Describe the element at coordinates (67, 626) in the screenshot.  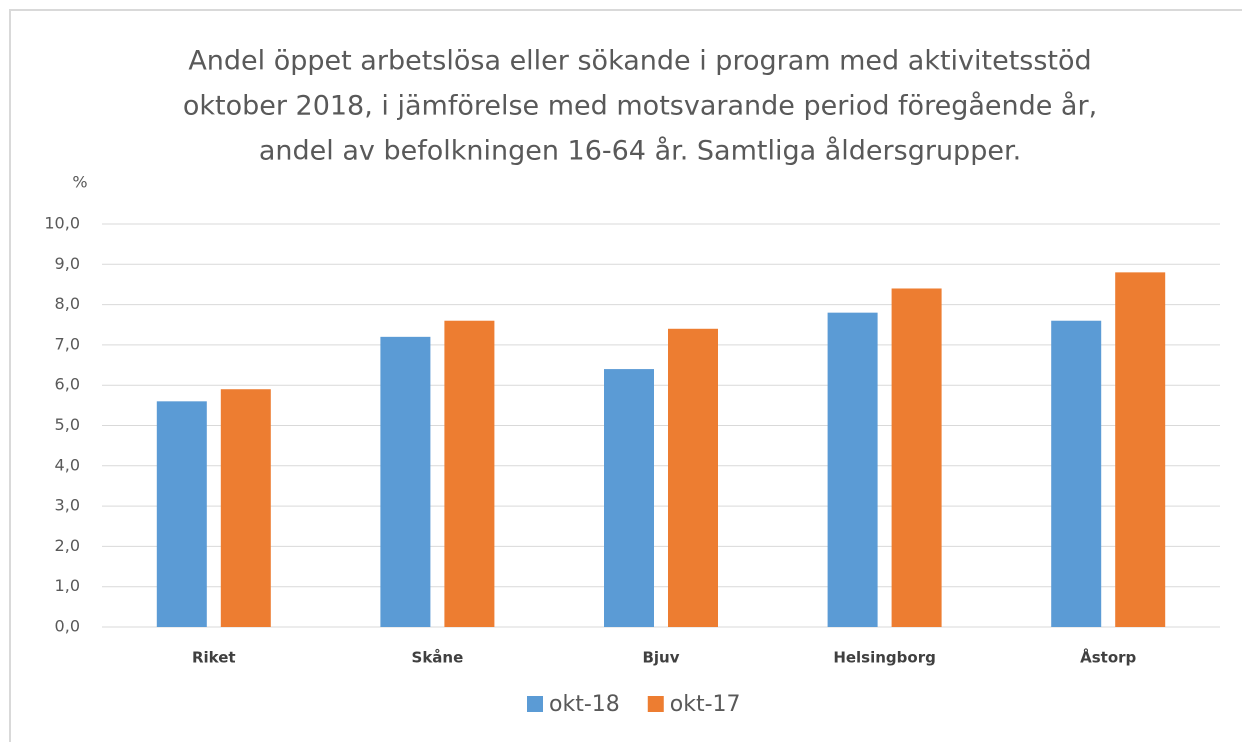
I see `y-tick-label: 0,0` at that location.